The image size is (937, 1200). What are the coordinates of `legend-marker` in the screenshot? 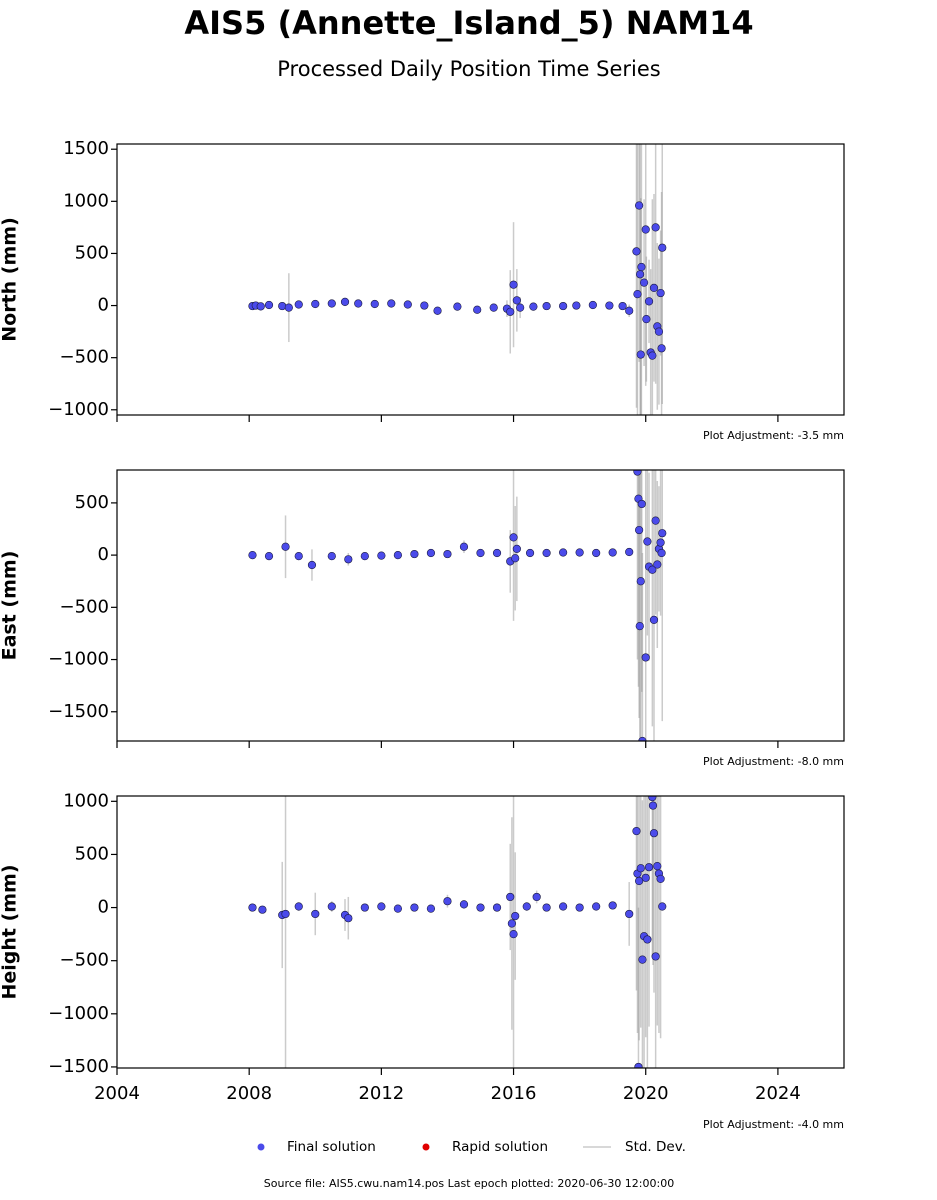 It's located at (426, 1147).